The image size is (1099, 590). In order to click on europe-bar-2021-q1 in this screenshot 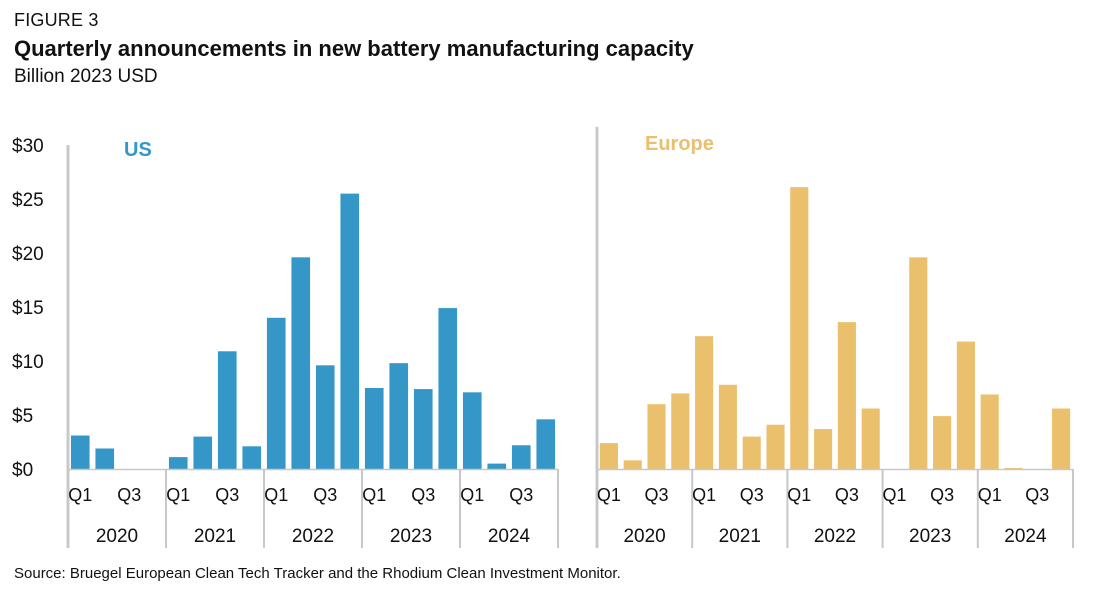, I will do `click(704, 402)`.